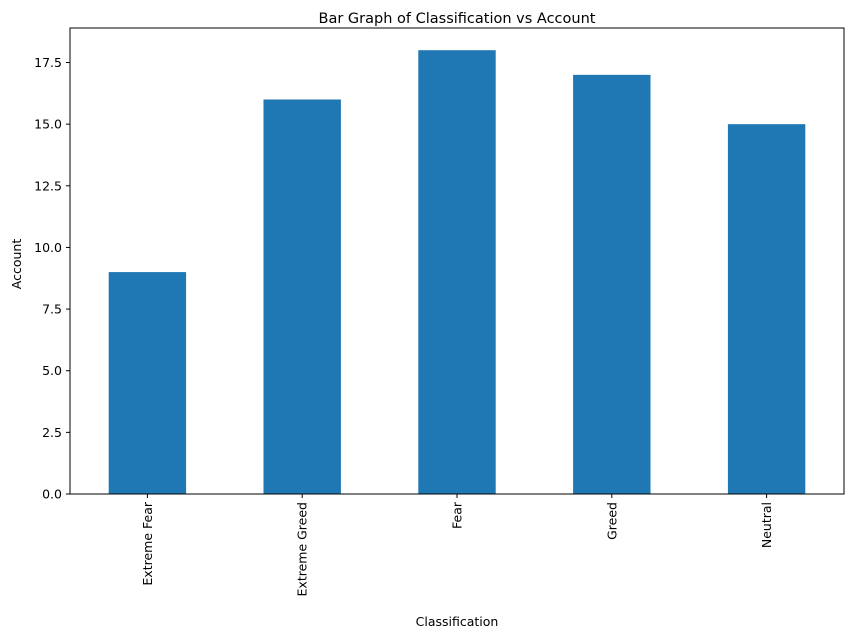 The image size is (855, 638). What do you see at coordinates (48, 185) in the screenshot?
I see `y-tick-label: 12.5` at bounding box center [48, 185].